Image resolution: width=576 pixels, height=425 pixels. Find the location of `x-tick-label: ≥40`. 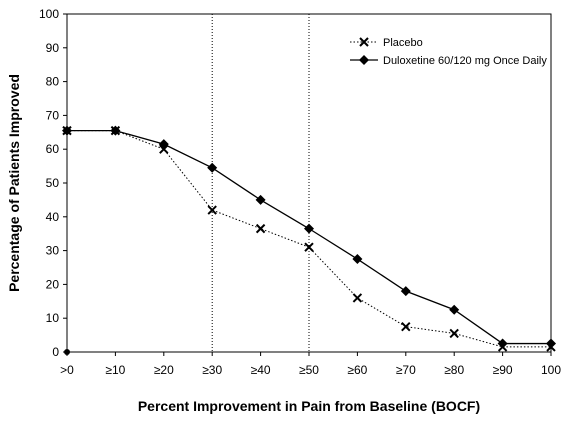

x-tick-label: ≥40 is located at coordinates (261, 370).